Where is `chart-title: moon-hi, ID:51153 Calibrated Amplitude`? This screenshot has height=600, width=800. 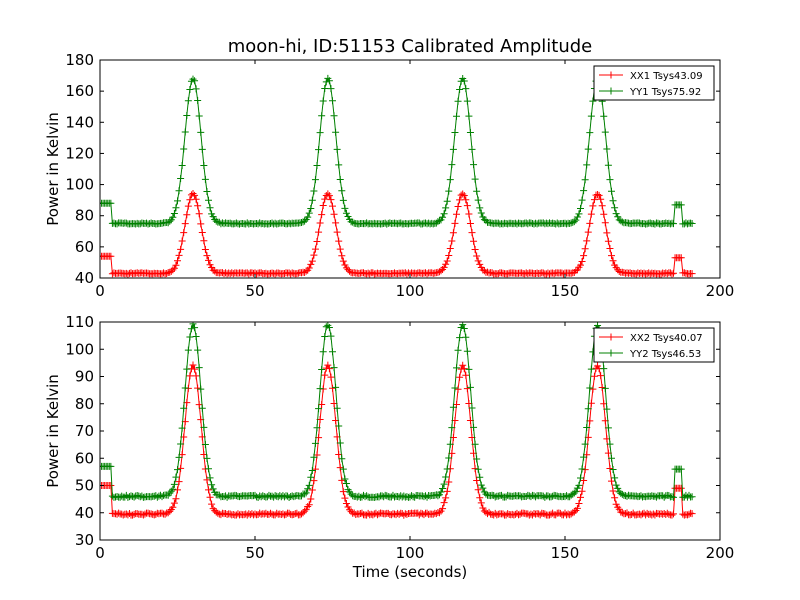 chart-title: moon-hi, ID:51153 Calibrated Amplitude is located at coordinates (410, 46).